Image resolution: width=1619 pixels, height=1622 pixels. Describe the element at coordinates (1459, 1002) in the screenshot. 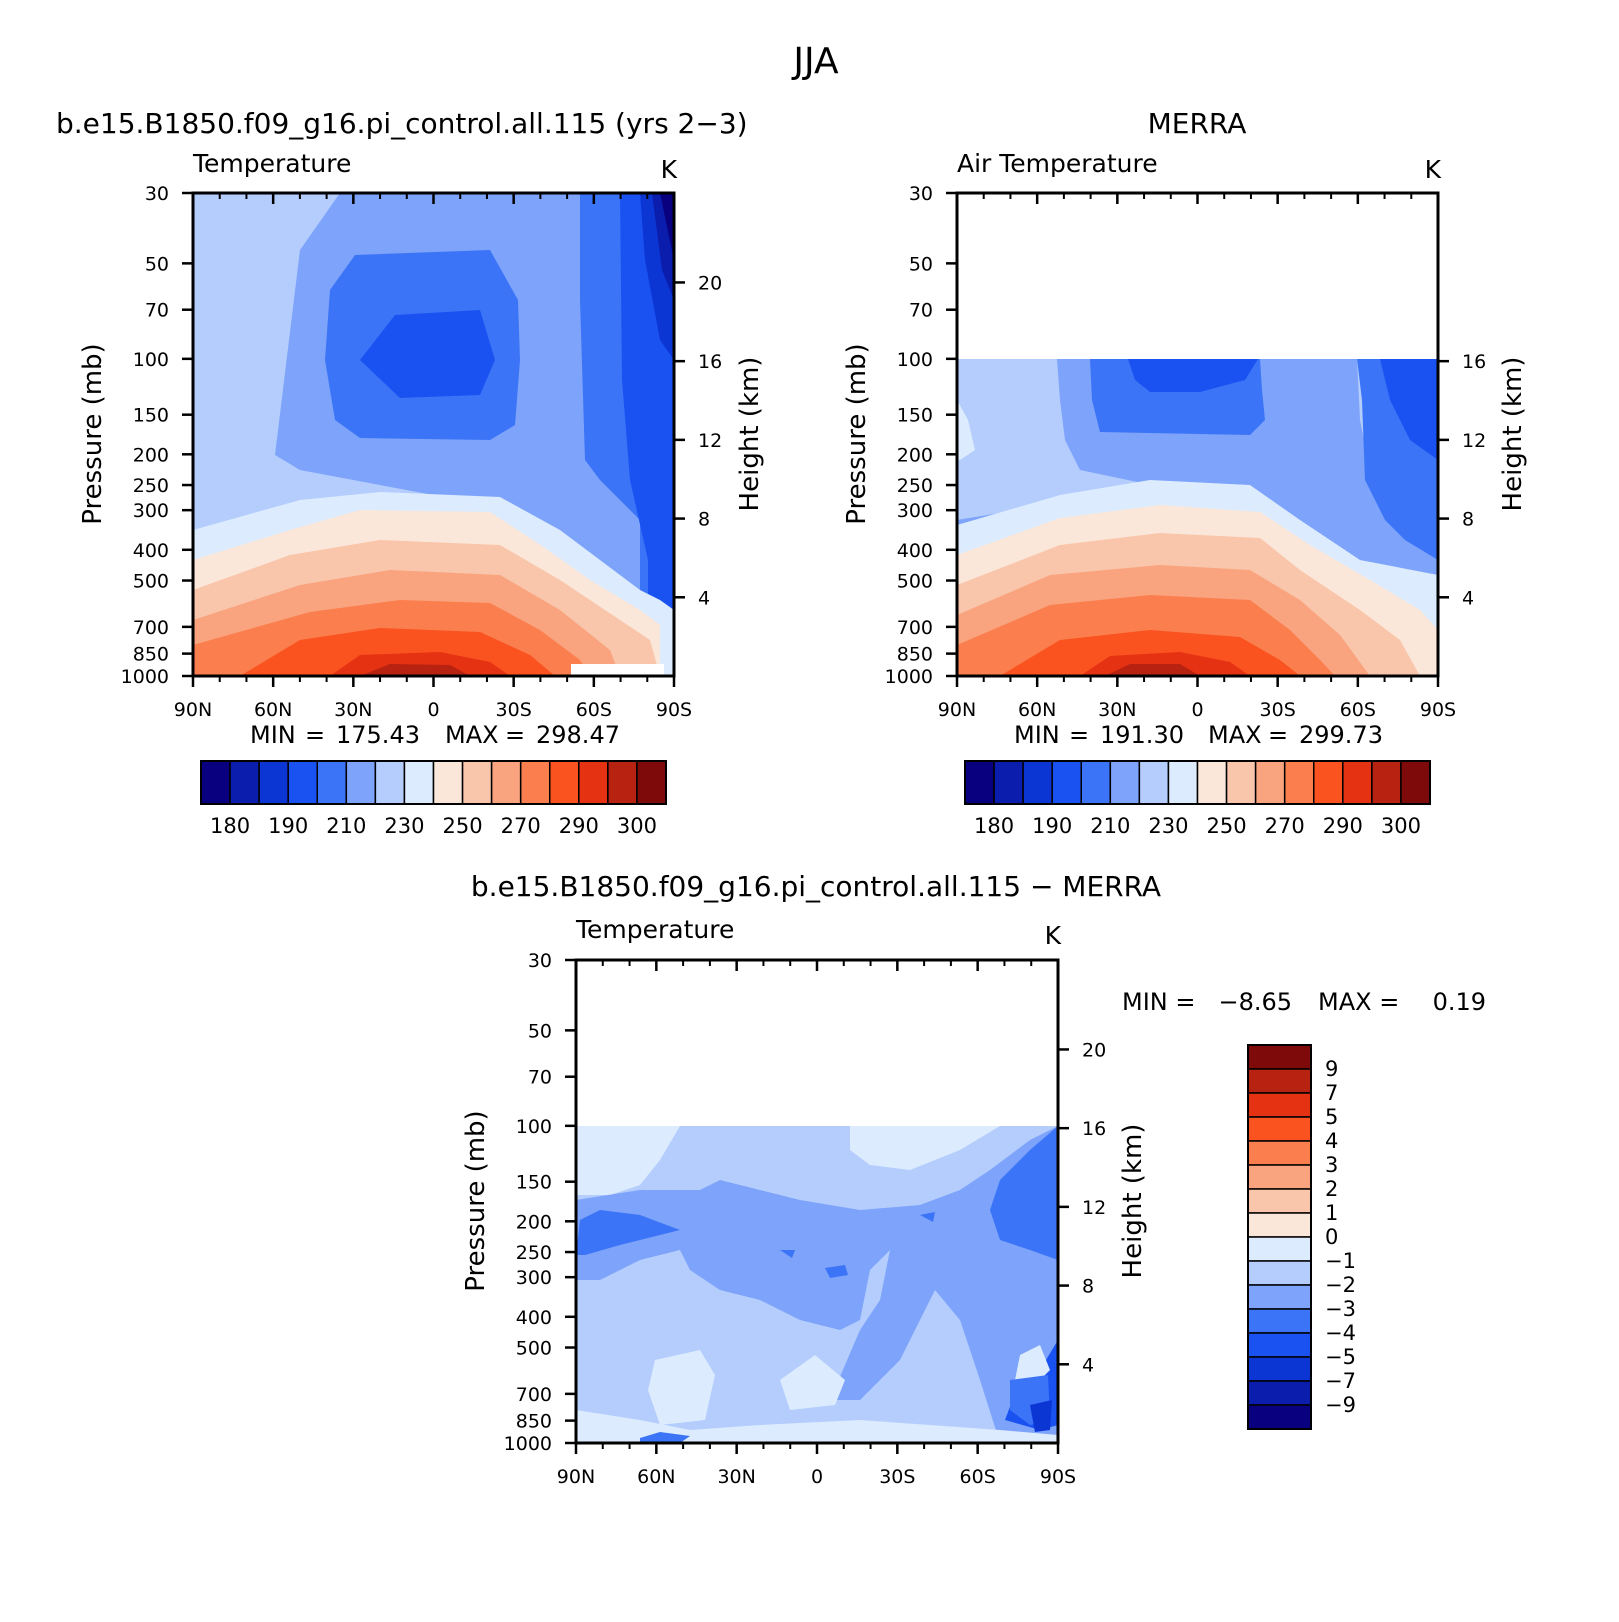

I see `panel-diff-max: 0.19` at that location.